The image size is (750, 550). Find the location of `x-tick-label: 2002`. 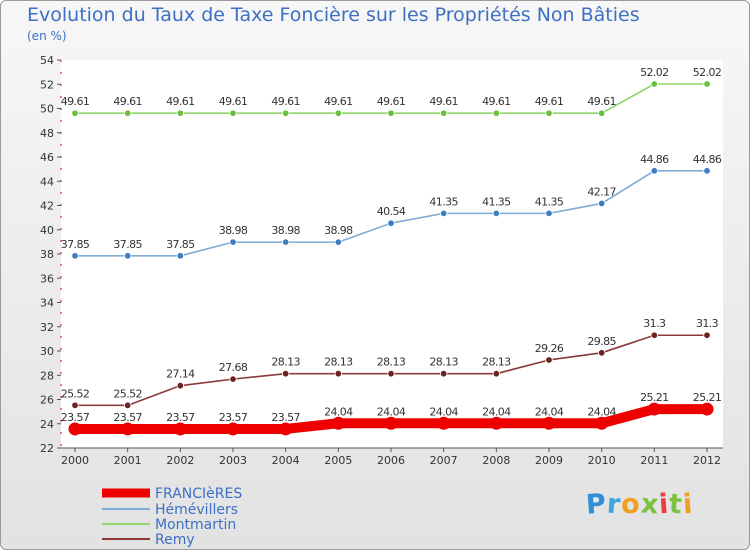

x-tick-label: 2002 is located at coordinates (180, 460).